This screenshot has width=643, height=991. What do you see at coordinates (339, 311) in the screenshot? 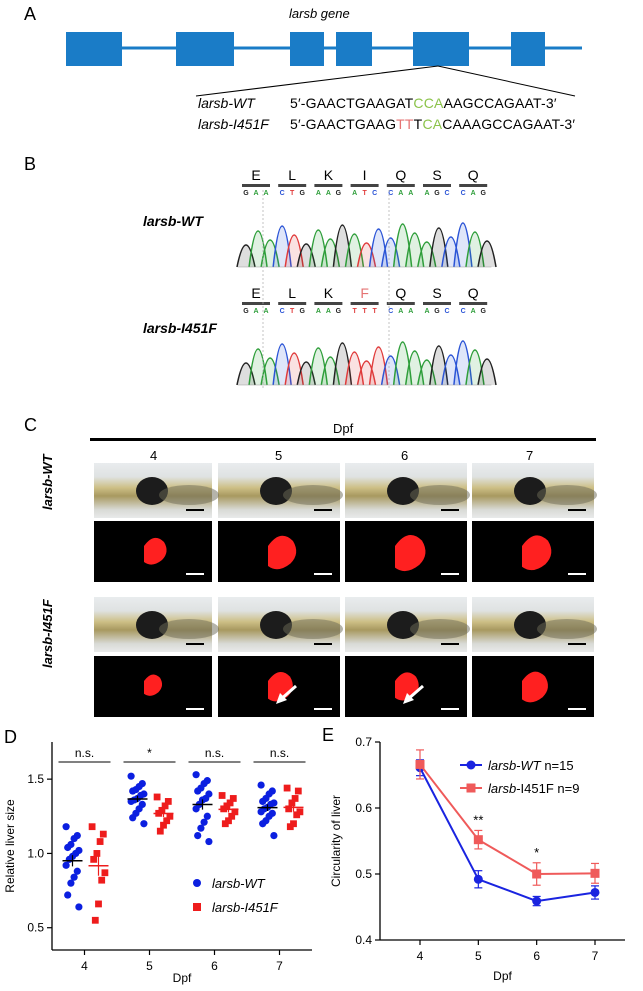
I see `mut-nuc-2-2: G` at bounding box center [339, 311].